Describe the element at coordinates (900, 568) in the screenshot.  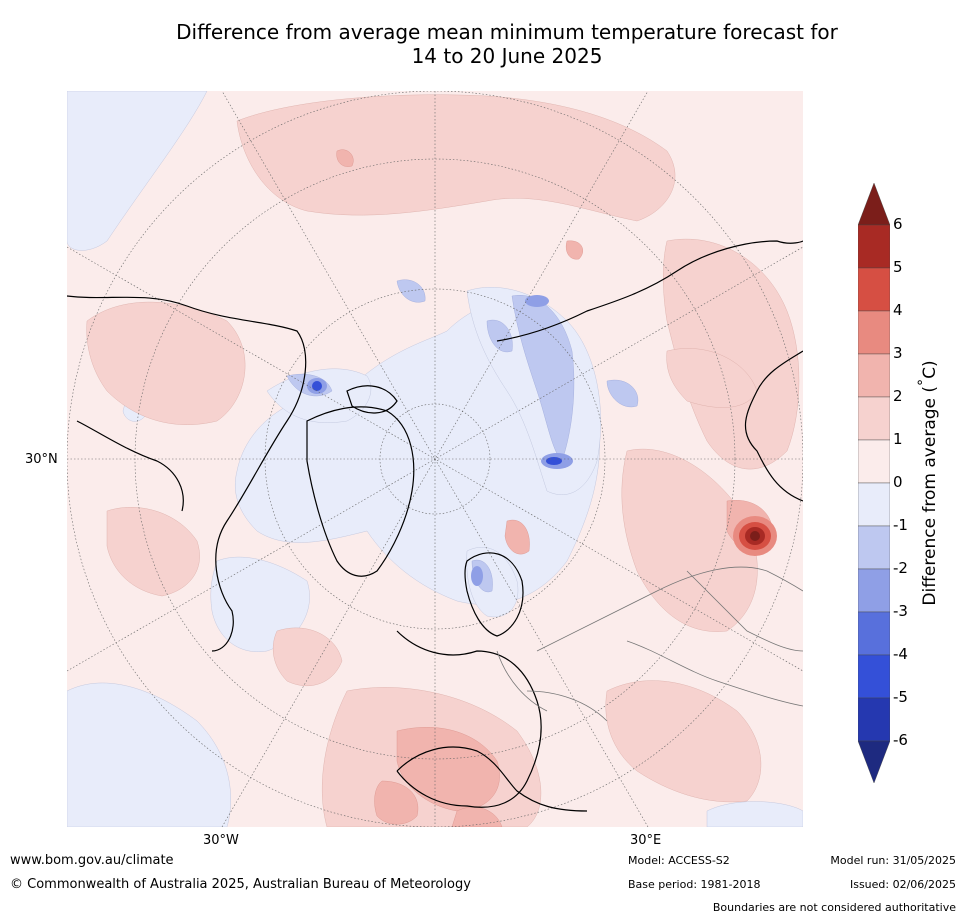
I see `colorbar-tick-label: -2` at that location.